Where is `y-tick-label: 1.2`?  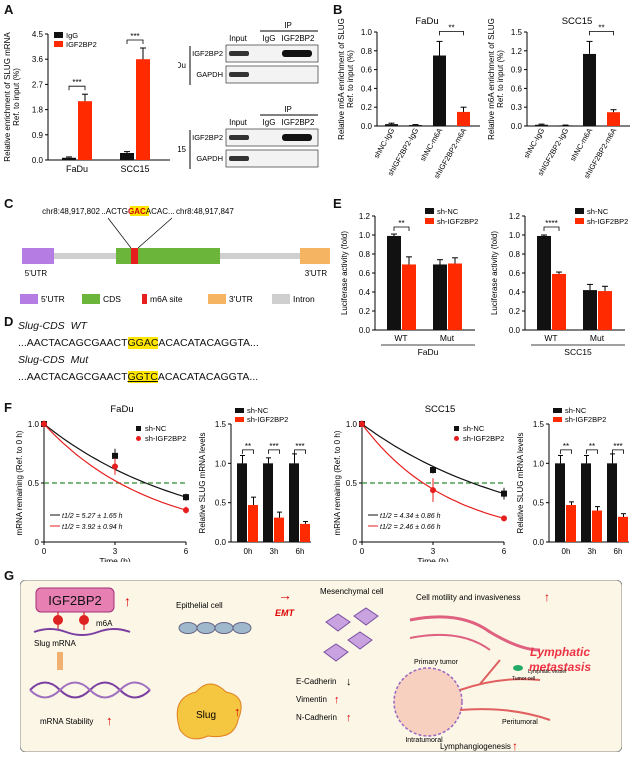 y-tick-label: 1.2 is located at coordinates (515, 216).